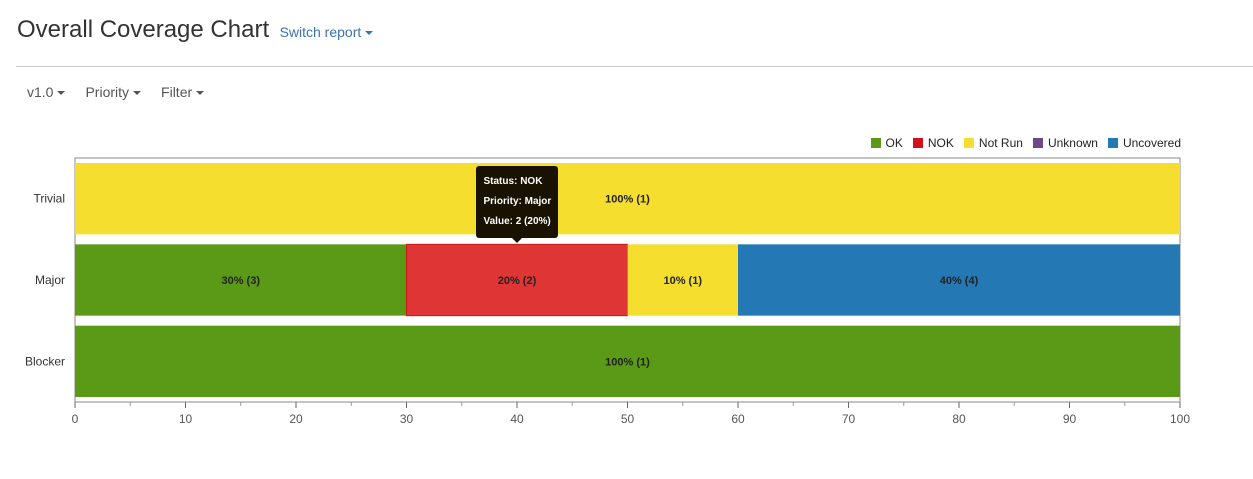  I want to click on legend-label: OK, so click(894, 143).